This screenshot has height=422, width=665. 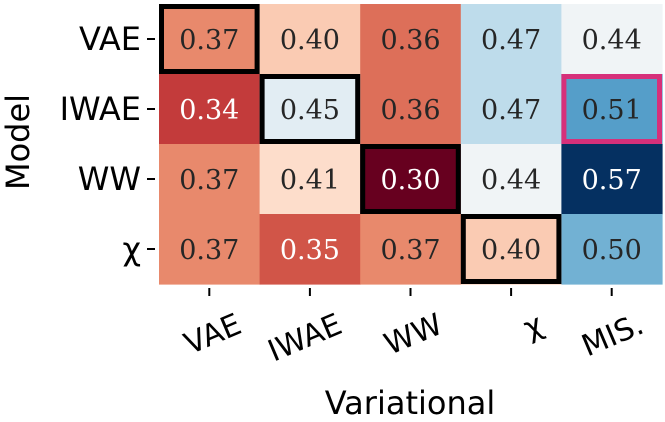 I want to click on x-tick-label: MIS., so click(x=613, y=335).